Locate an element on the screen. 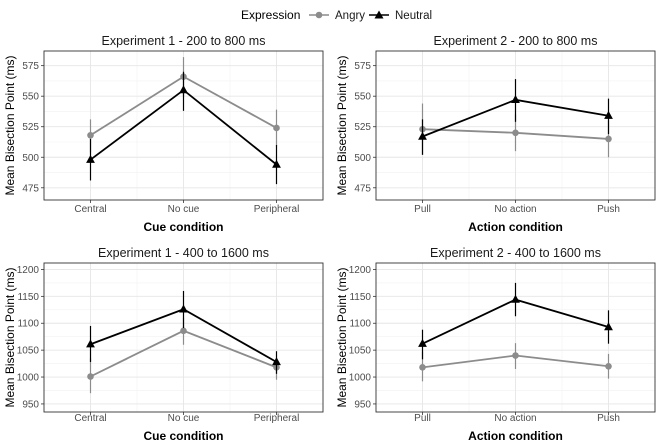 Image resolution: width=665 pixels, height=445 pixels. panel-title: Experiment 1 - 200 to 800 ms is located at coordinates (184, 41).